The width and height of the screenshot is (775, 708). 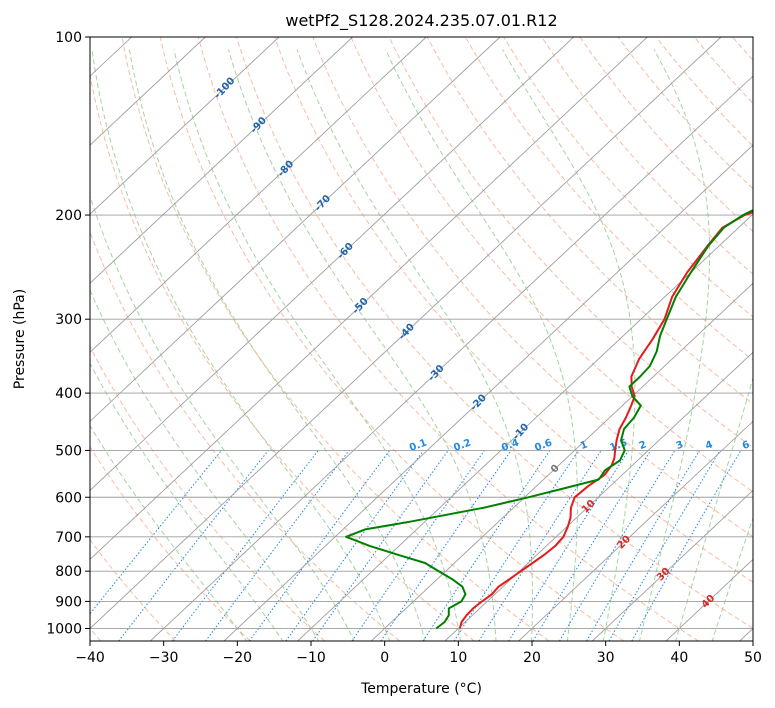 What do you see at coordinates (746, 445) in the screenshot?
I see `mixing-ratio-label: 6` at bounding box center [746, 445].